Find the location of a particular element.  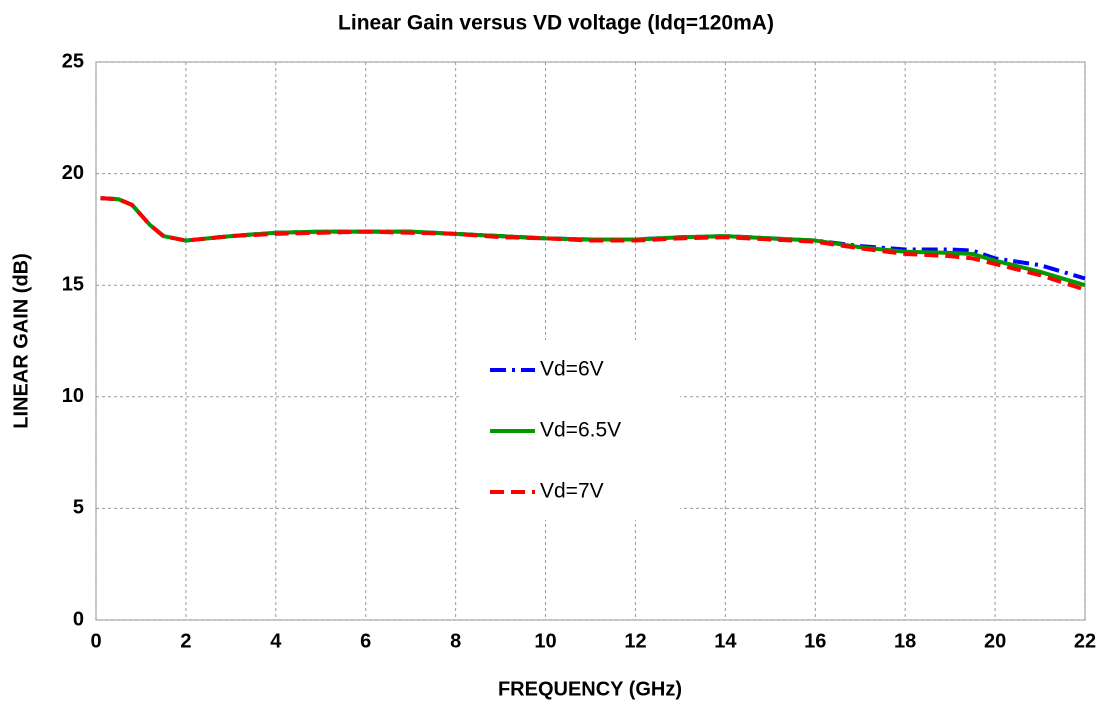

x-tick-label: 4 is located at coordinates (276, 641).